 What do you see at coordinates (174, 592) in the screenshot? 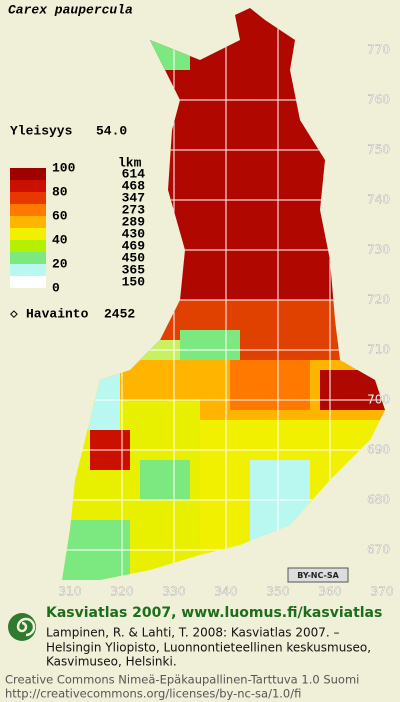
I see `x-grid-label: 330` at bounding box center [174, 592].